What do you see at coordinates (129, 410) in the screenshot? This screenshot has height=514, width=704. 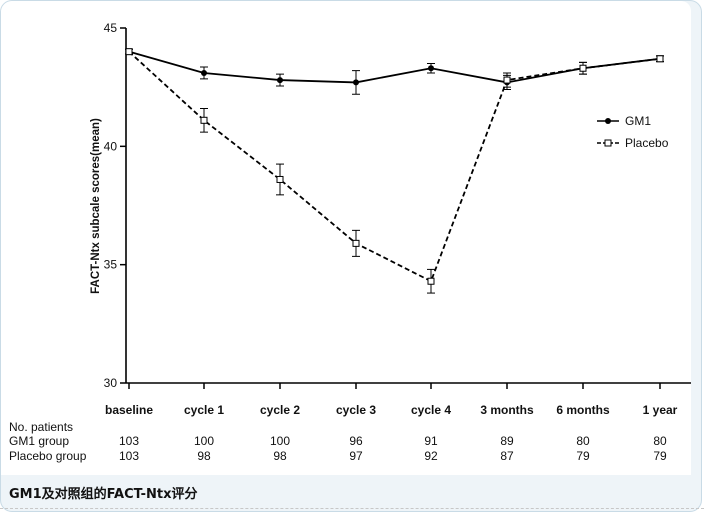 I see `x-tick-label: baseline` at bounding box center [129, 410].